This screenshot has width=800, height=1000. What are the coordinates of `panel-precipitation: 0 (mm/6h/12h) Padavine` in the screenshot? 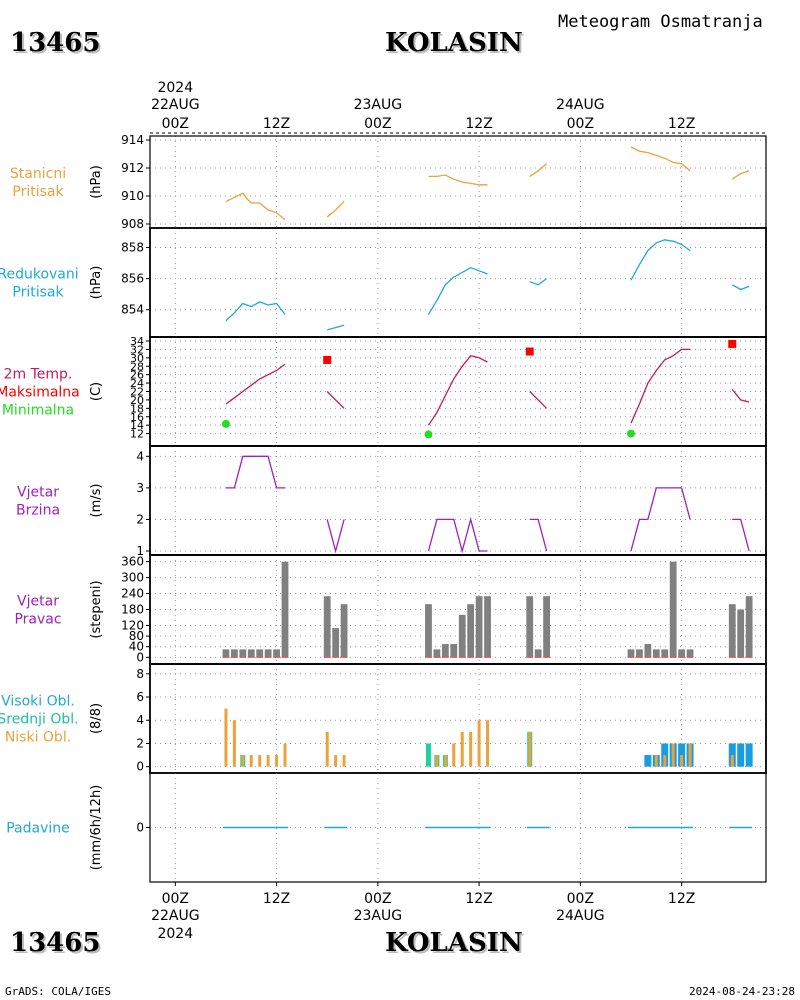 It's located at (386, 827).